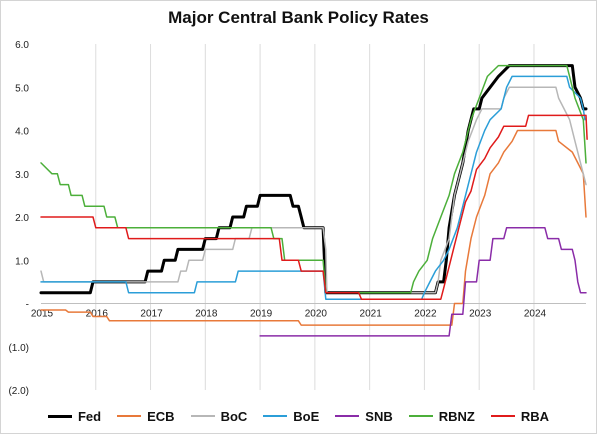 The height and width of the screenshot is (434, 597). What do you see at coordinates (89, 416) in the screenshot?
I see `legend-label: Fed` at bounding box center [89, 416].